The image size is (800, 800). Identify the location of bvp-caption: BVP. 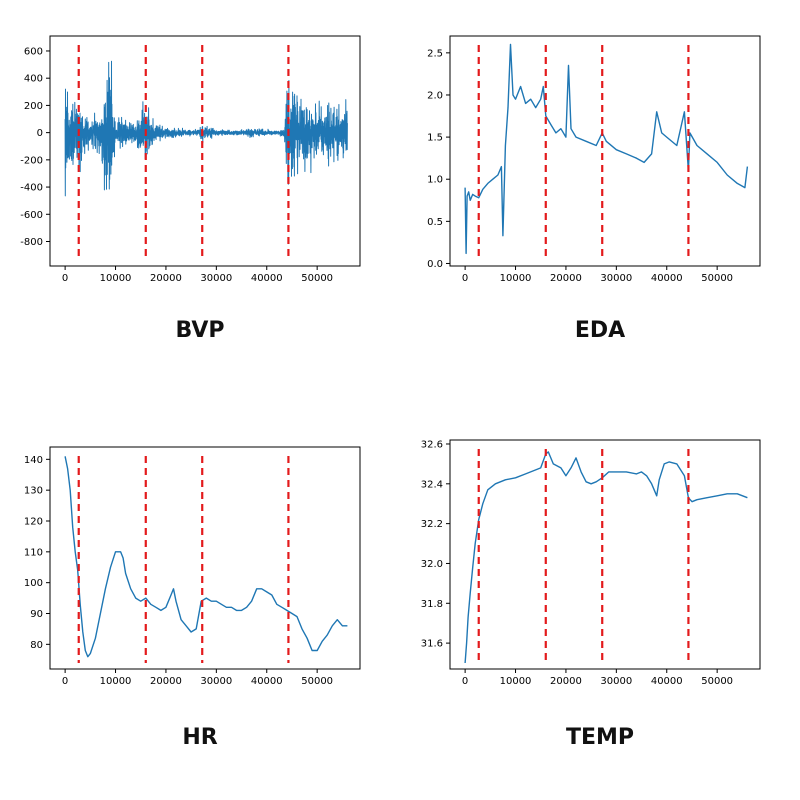
(200, 330).